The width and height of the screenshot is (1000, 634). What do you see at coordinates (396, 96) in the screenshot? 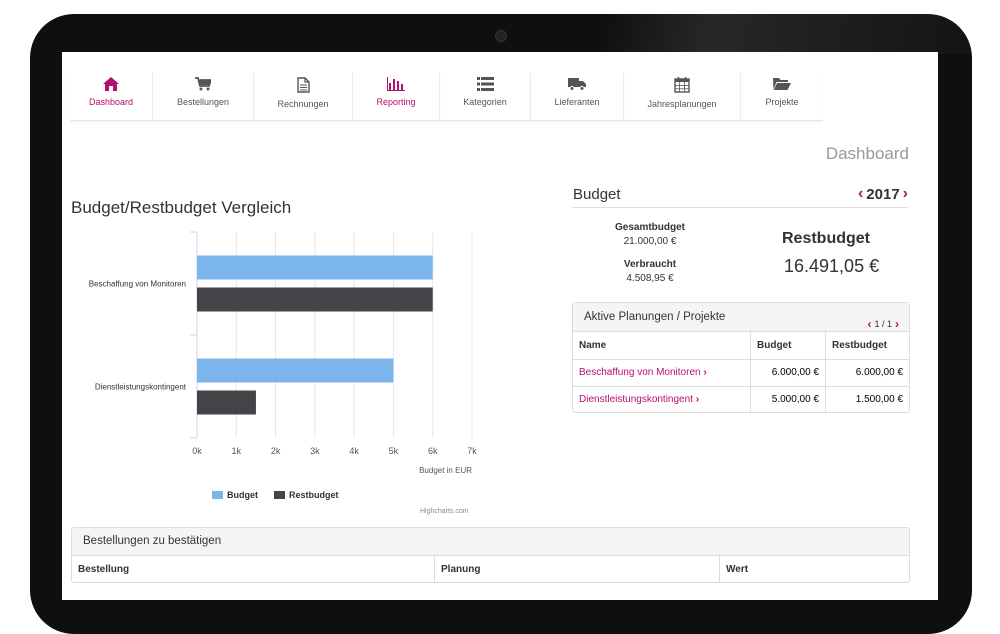
I see `nav-reporting: Reporting` at bounding box center [396, 96].